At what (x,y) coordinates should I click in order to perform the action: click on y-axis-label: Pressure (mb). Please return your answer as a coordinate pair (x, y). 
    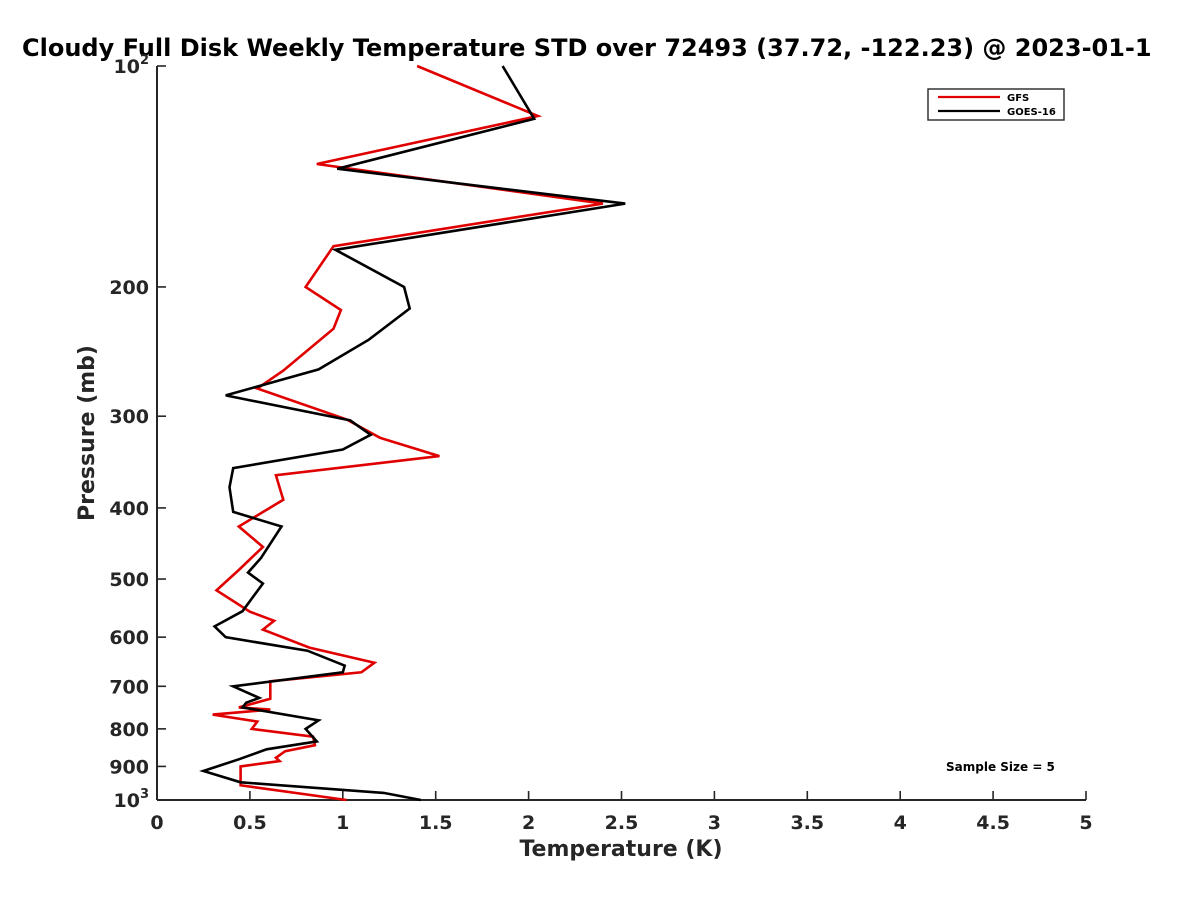
    Looking at the image, I should click on (87, 433).